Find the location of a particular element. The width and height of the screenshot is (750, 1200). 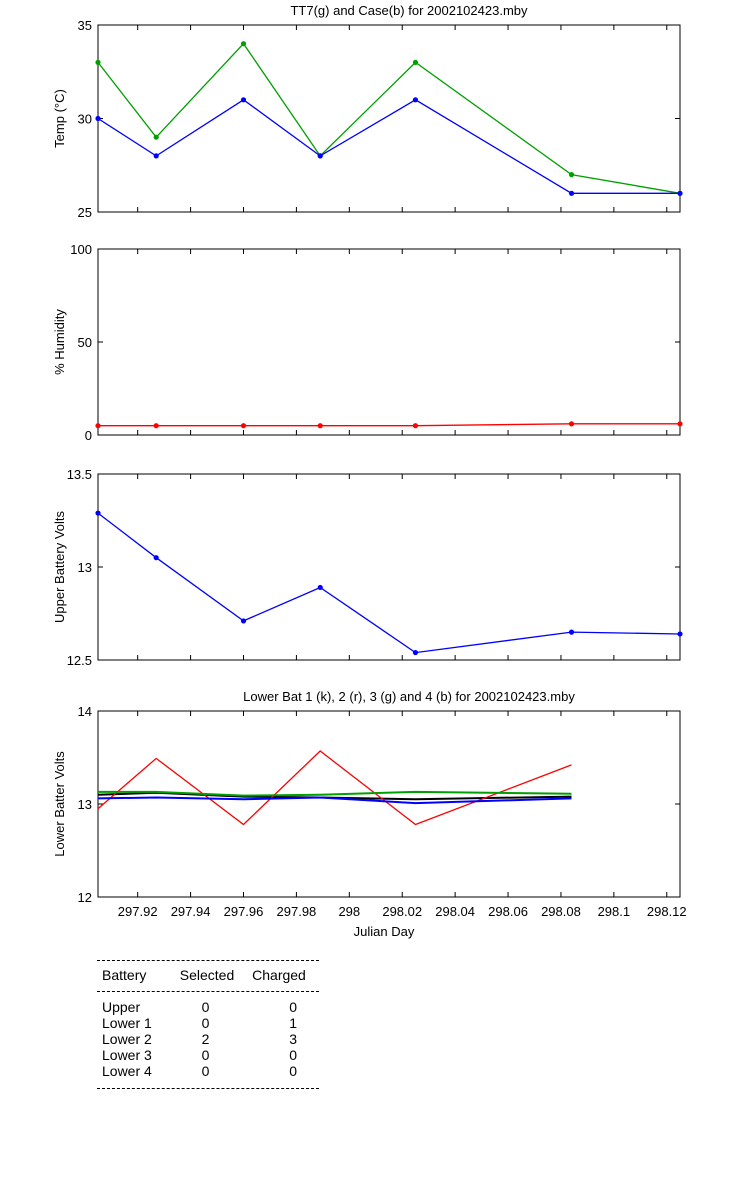

header-selected: Selected is located at coordinates (207, 975).